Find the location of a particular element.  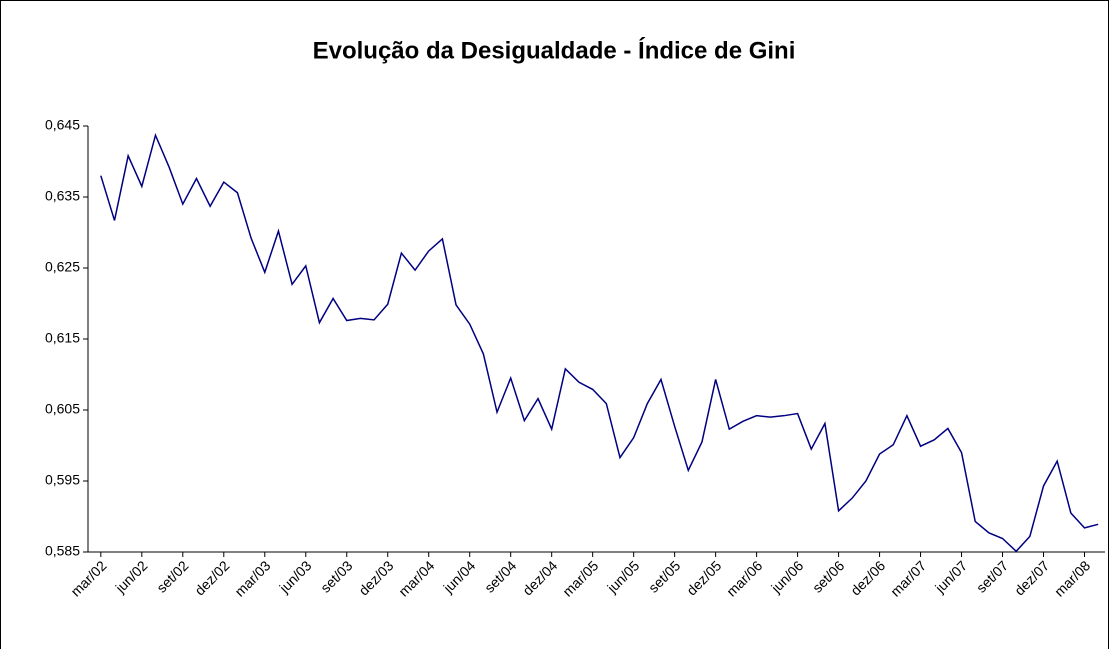

y-tick-label: 0,605 is located at coordinates (62, 409).